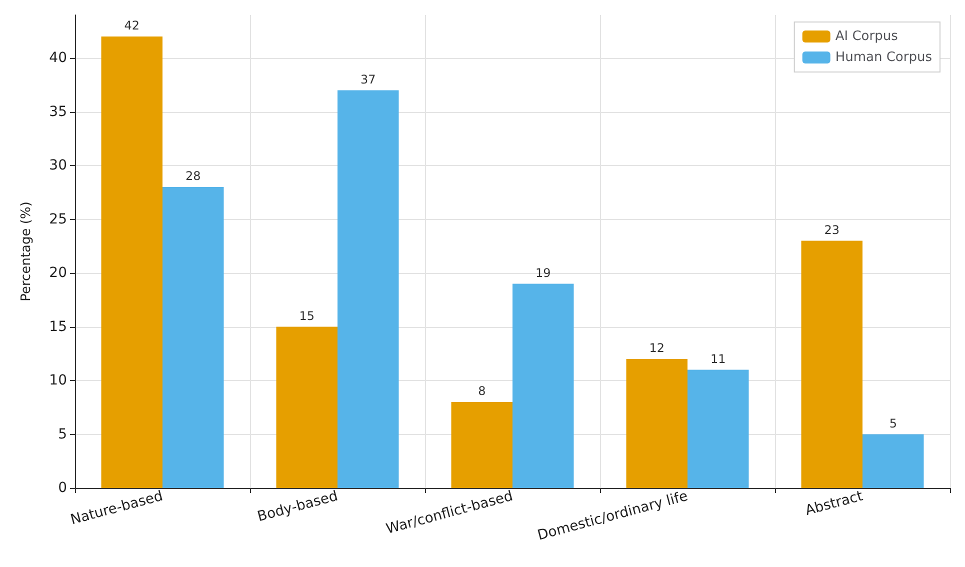  I want to click on data-label: 23, so click(832, 229).